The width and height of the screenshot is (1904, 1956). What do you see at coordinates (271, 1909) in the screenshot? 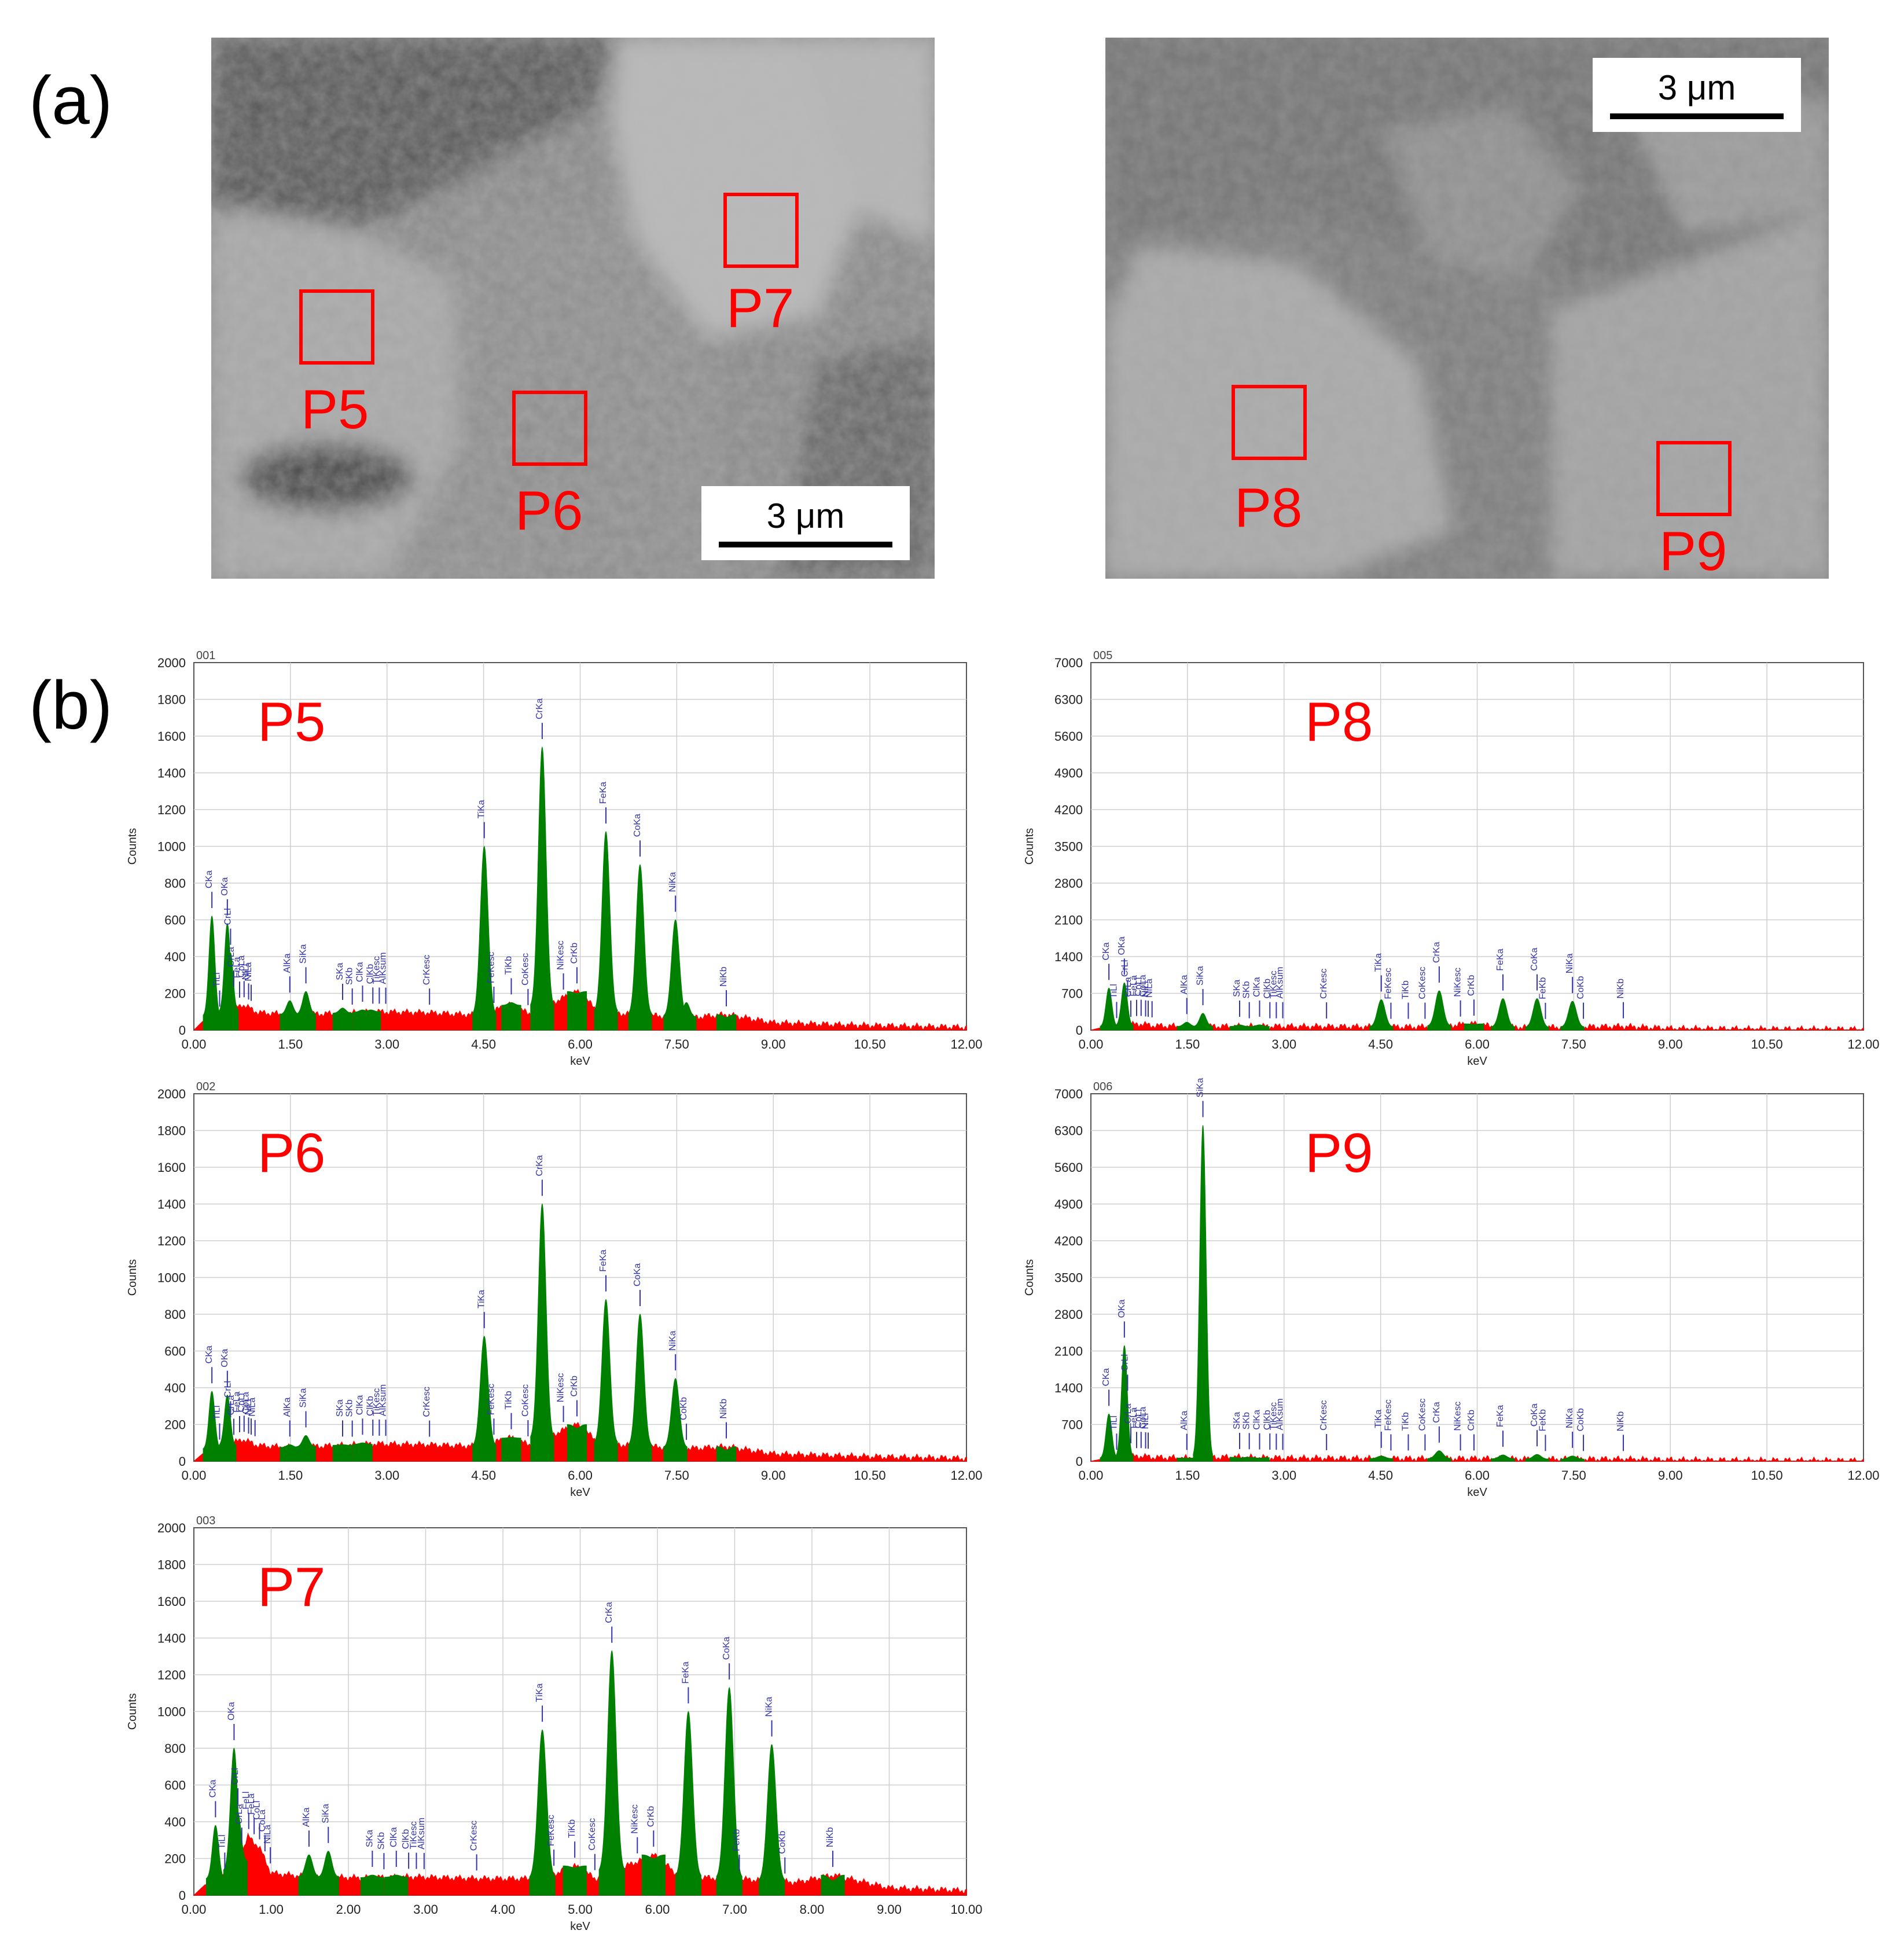
I see `x-tick-label: 1.00` at bounding box center [271, 1909].